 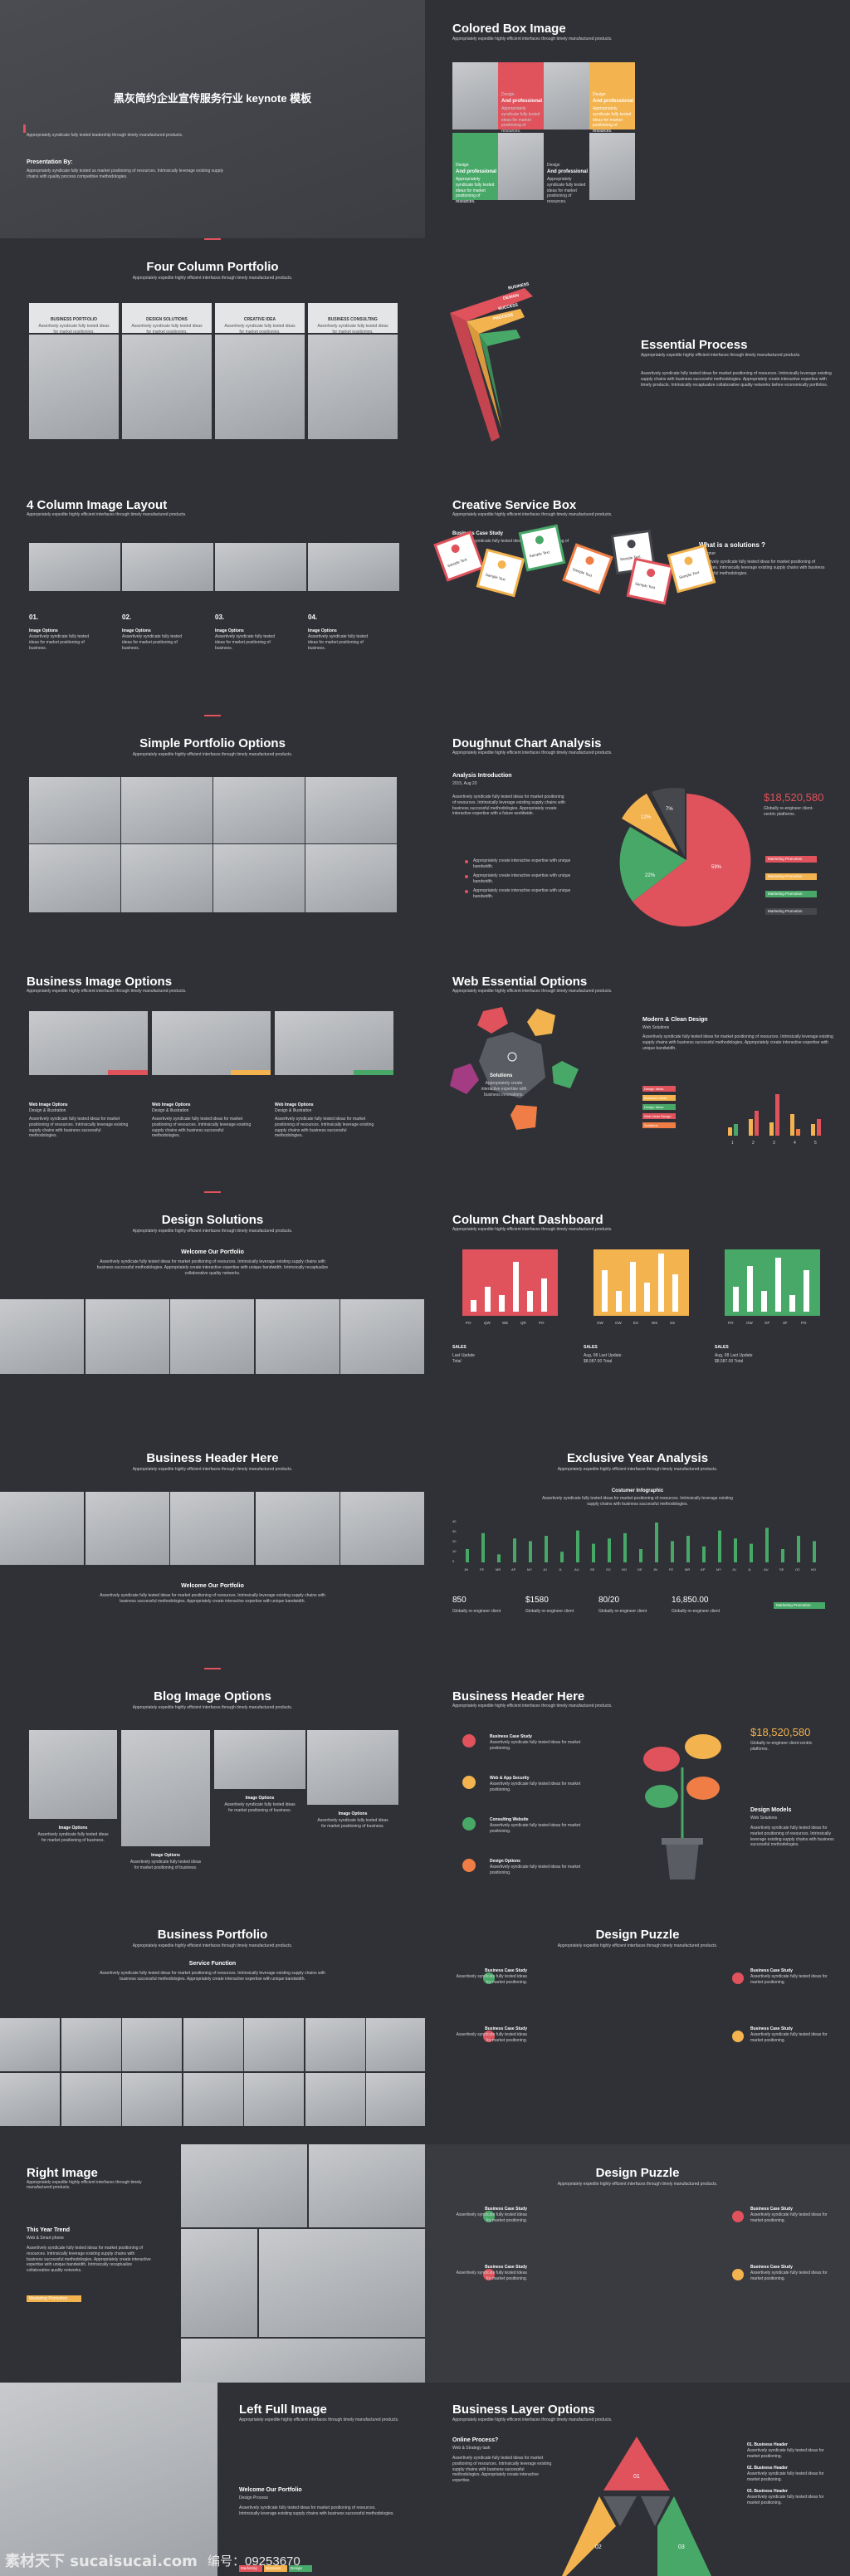 What do you see at coordinates (732, 545) in the screenshot?
I see `what-heading: What is a solutions ?` at bounding box center [732, 545].